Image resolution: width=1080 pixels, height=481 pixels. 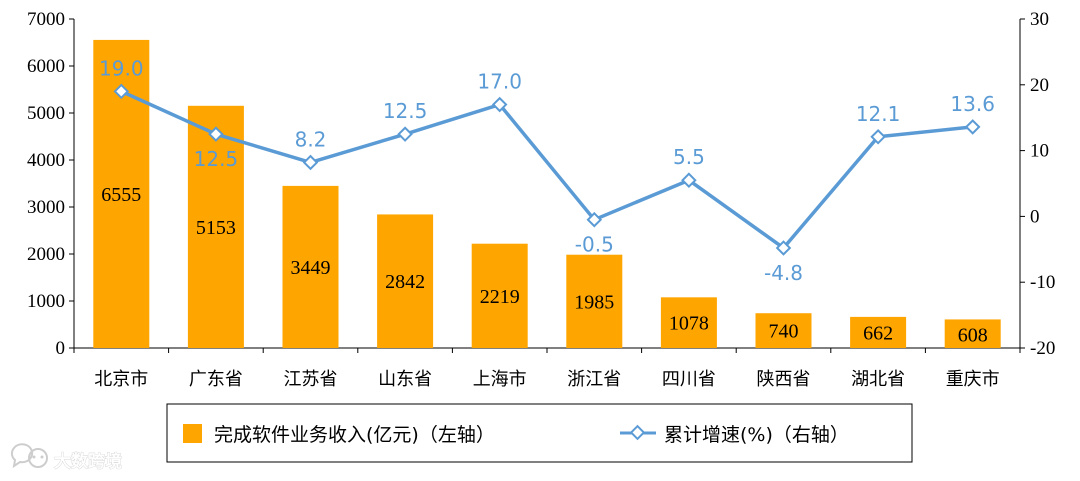 What do you see at coordinates (878, 114) in the screenshot?
I see `line-value-label: 12.1` at bounding box center [878, 114].